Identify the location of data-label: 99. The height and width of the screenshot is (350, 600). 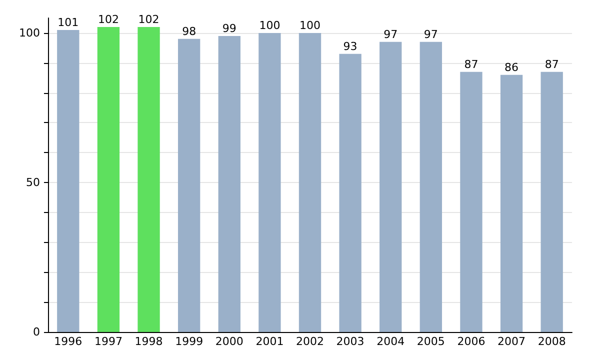
(229, 28).